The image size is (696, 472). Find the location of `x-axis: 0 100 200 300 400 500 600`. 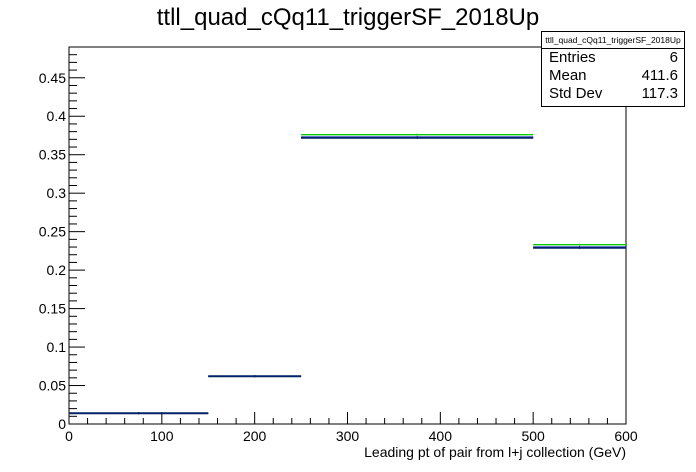

x-axis: 0 100 200 300 400 500 600 is located at coordinates (351, 428).